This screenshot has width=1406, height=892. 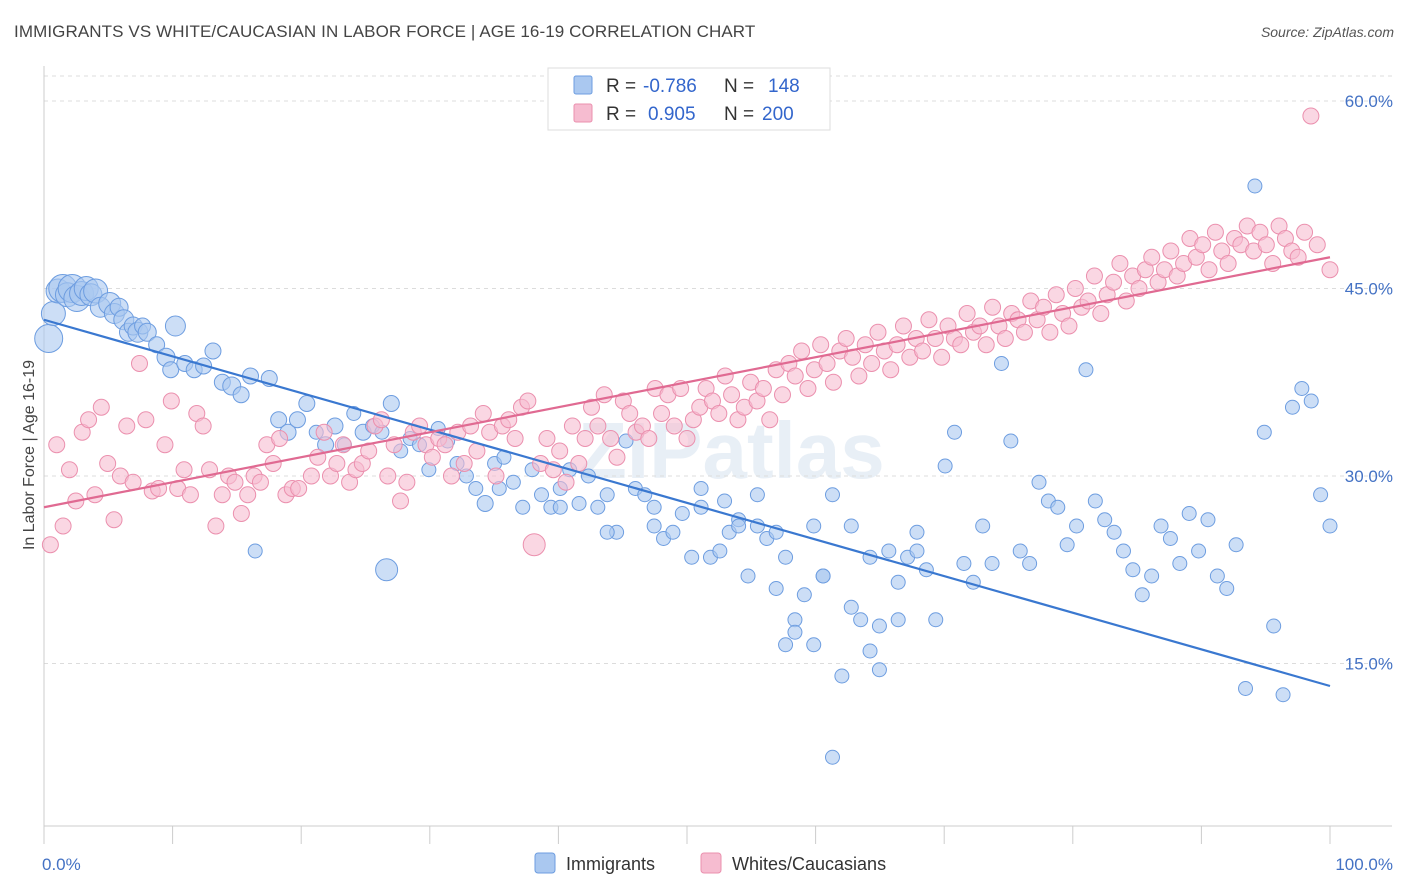 What do you see at coordinates (29, 455) in the screenshot?
I see `y-axis-title: In Labor Force | Age 16-19` at bounding box center [29, 455].